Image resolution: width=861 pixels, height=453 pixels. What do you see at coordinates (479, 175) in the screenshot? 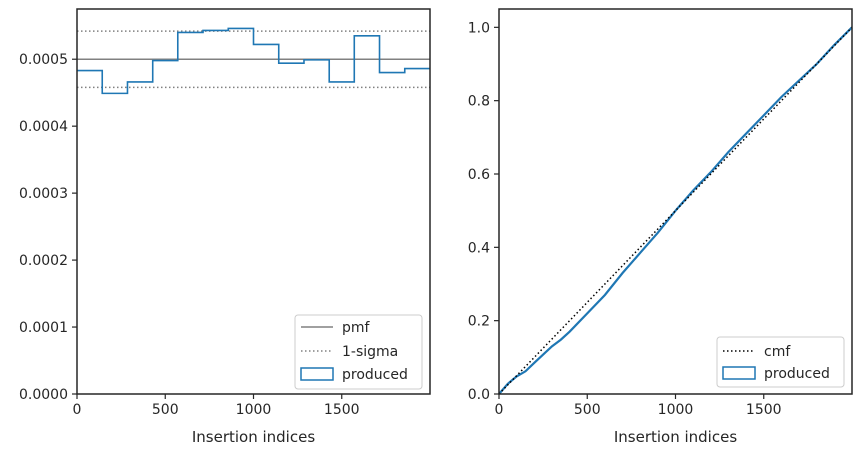
I see `y-tick-label: 0.6` at bounding box center [479, 175].